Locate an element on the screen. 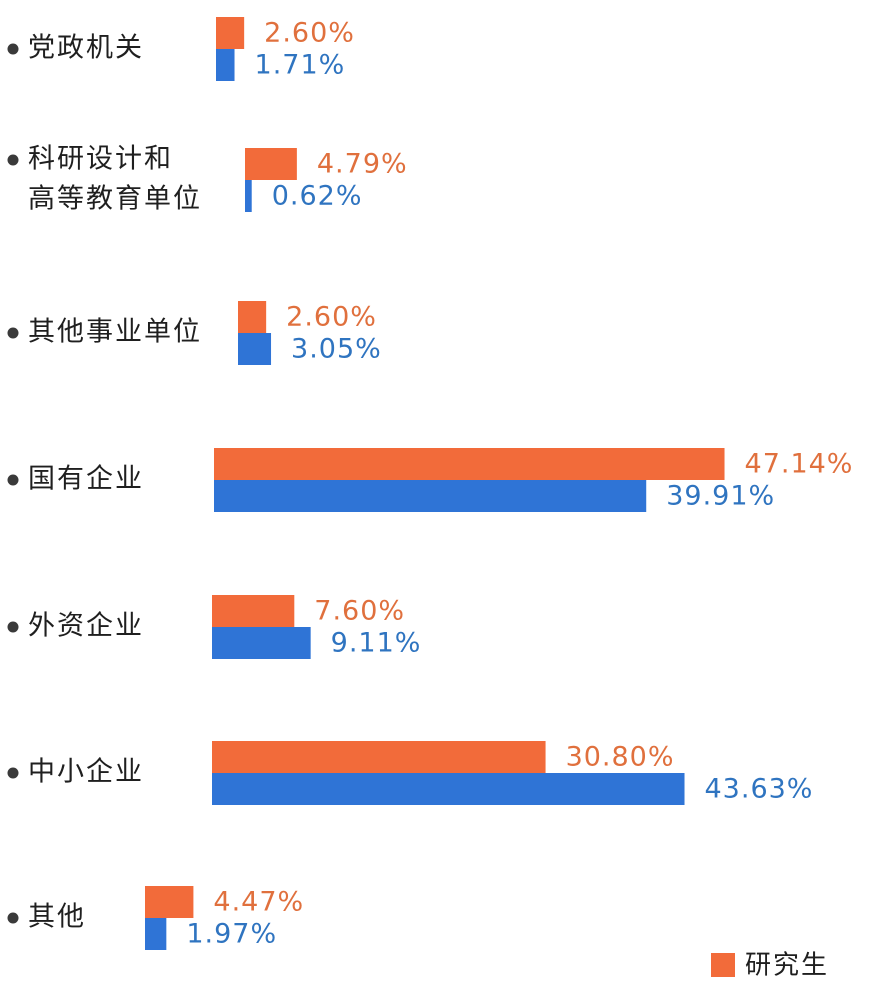  value-label: 43.63% is located at coordinates (759, 789).